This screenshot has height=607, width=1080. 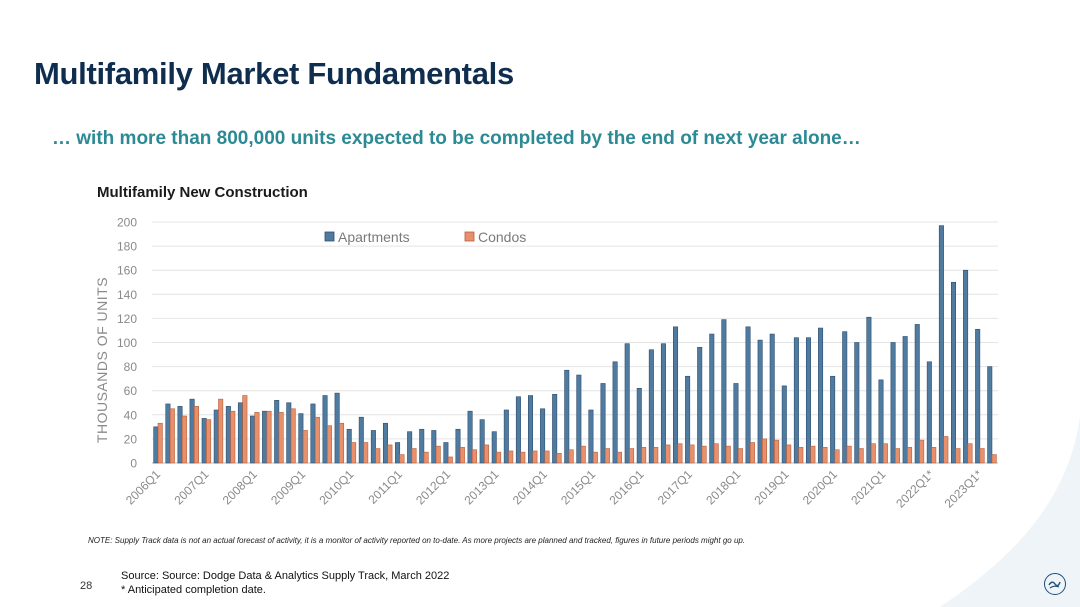 I want to click on x-tick-label: 2006Q1, so click(x=143, y=487).